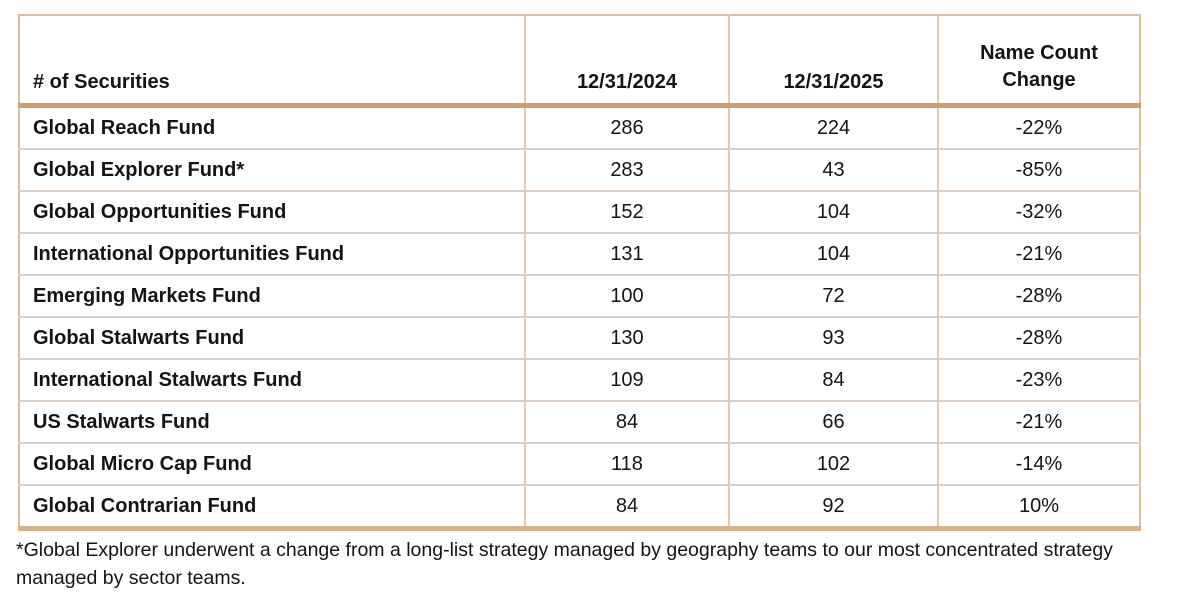 The height and width of the screenshot is (592, 1194). I want to click on fund-name-cell: Global Opportunities Fund, so click(272, 211).